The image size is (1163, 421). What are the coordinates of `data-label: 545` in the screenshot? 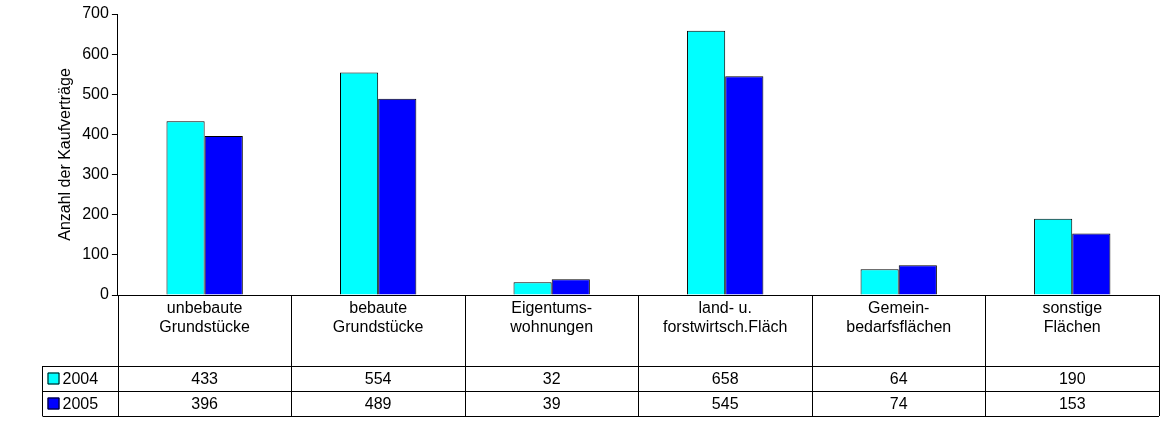 It's located at (725, 403).